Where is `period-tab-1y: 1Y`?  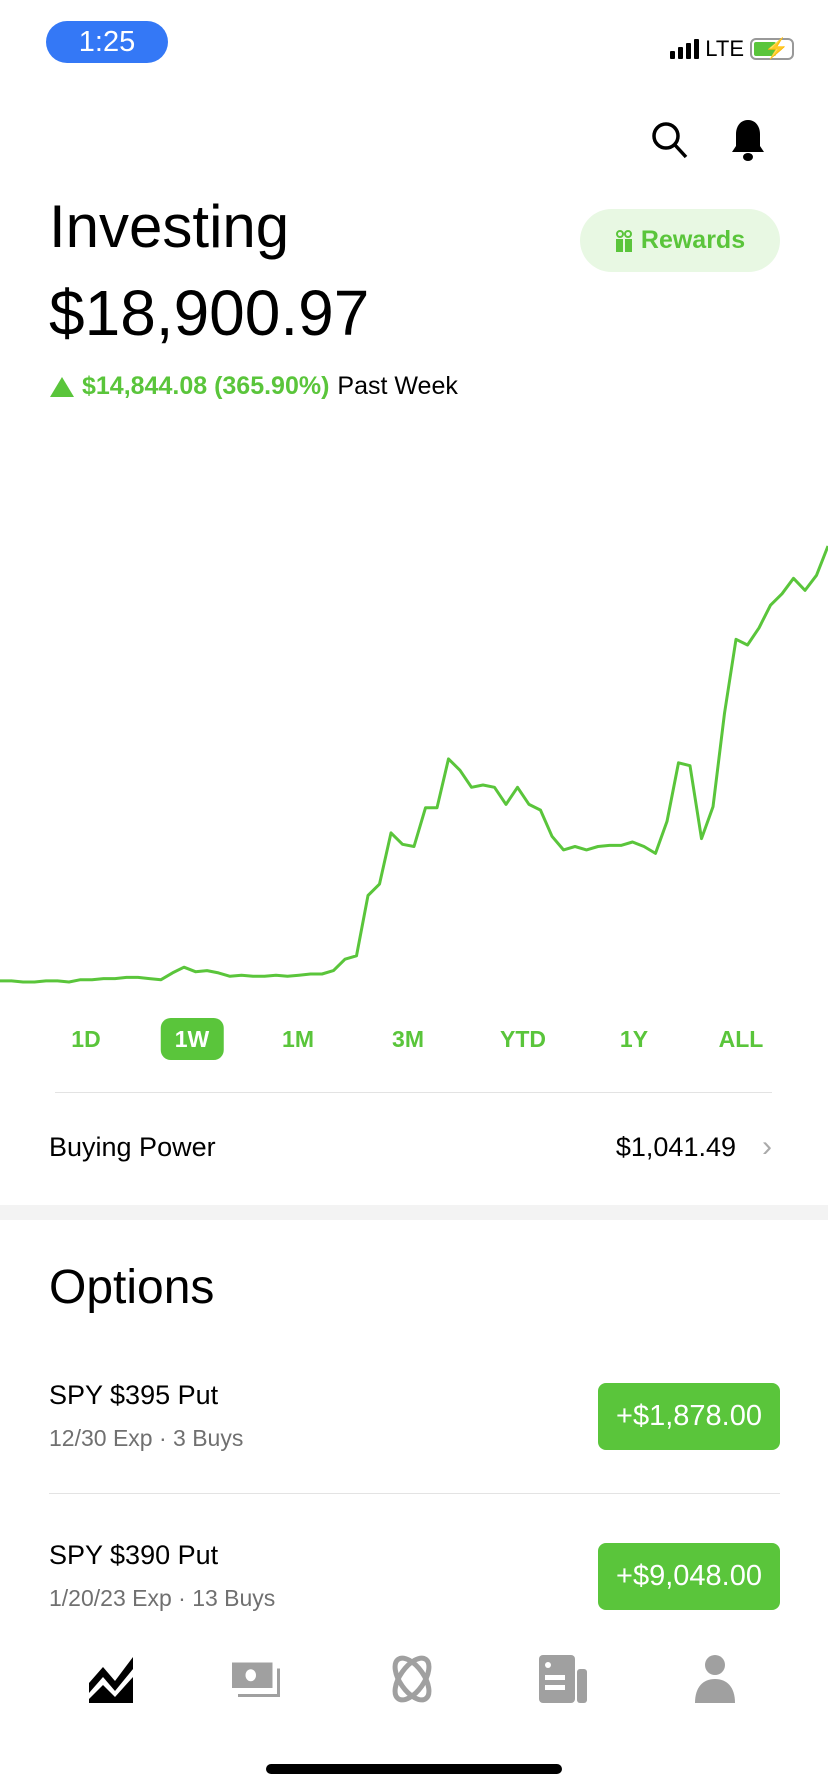
period-tab-1y: 1Y is located at coordinates (634, 1039).